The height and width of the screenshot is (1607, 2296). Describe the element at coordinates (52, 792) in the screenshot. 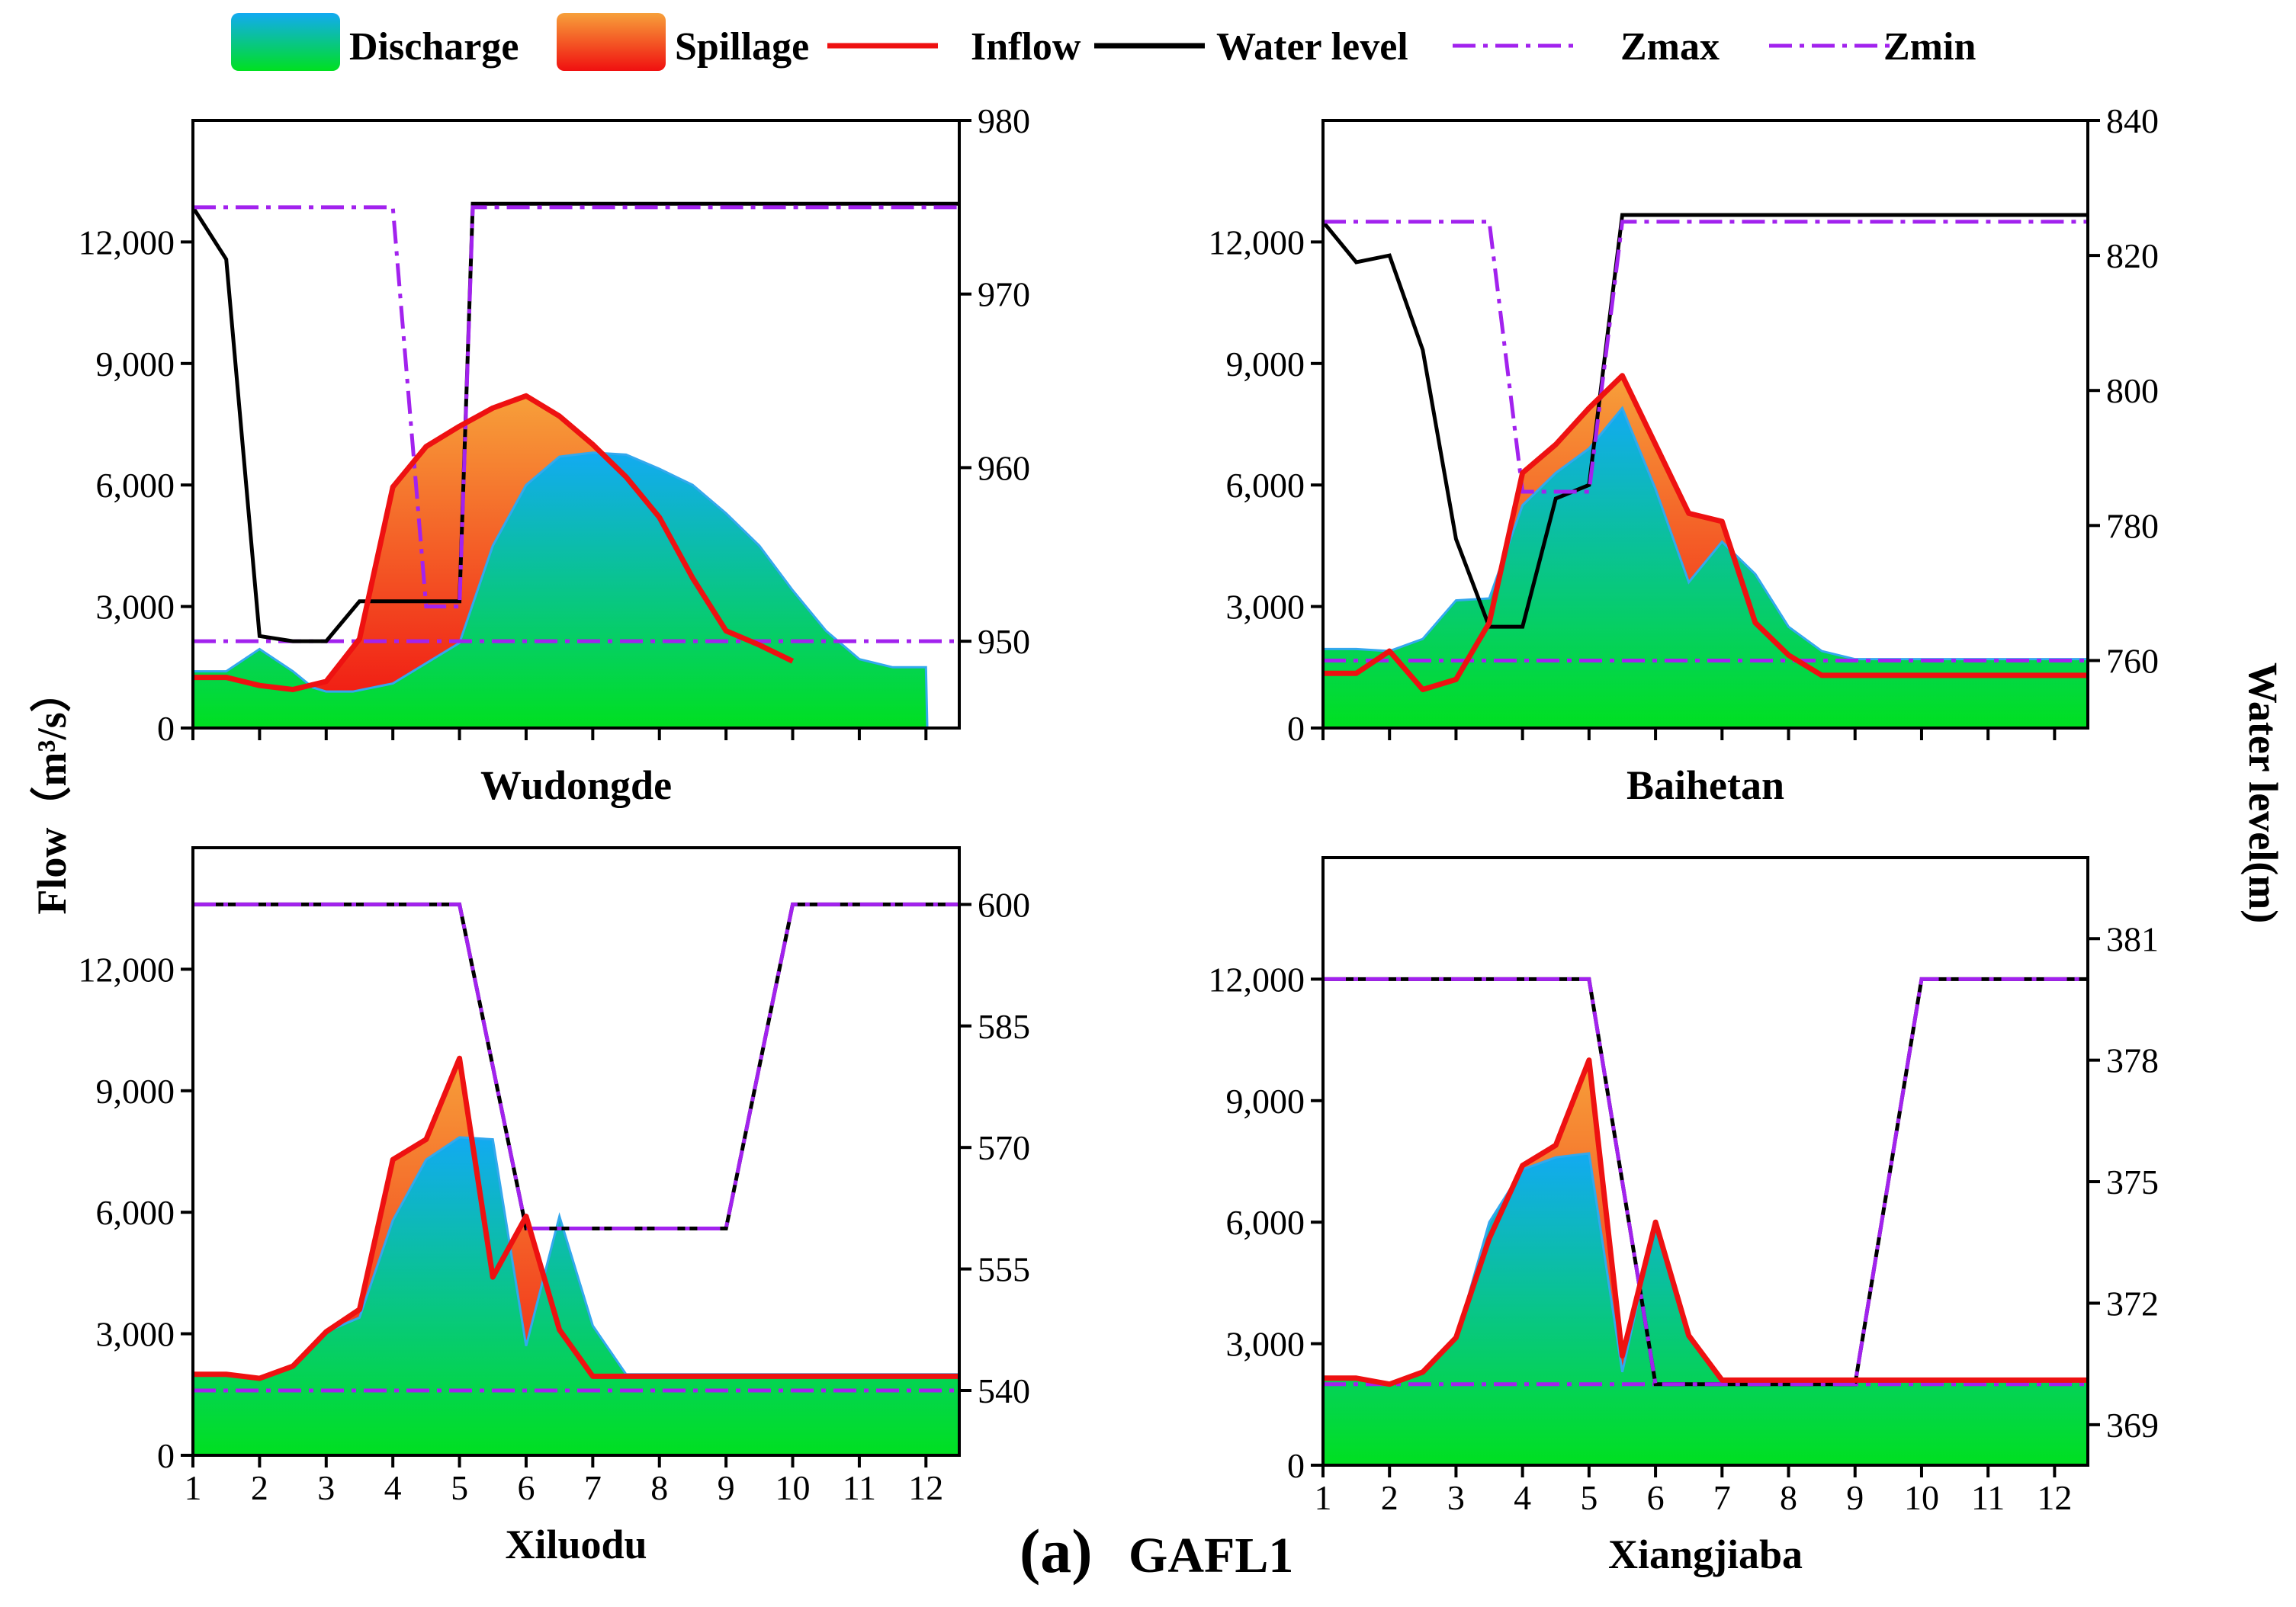

I see `left-axis-title: Flow（m³/s）` at that location.